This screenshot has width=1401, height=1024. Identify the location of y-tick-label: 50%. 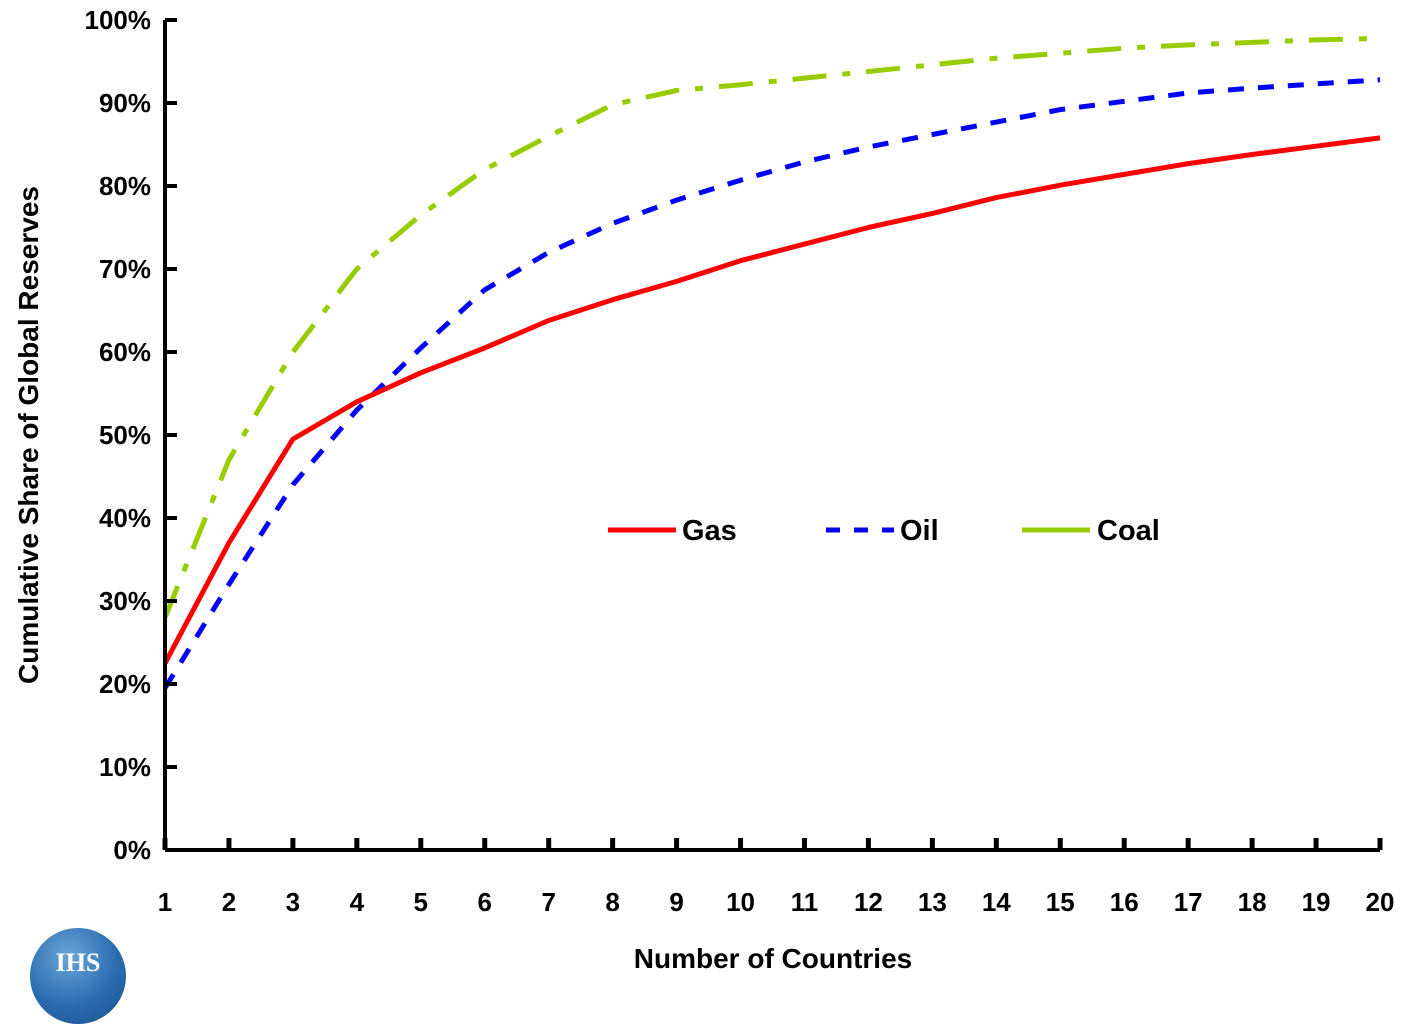
(125, 435).